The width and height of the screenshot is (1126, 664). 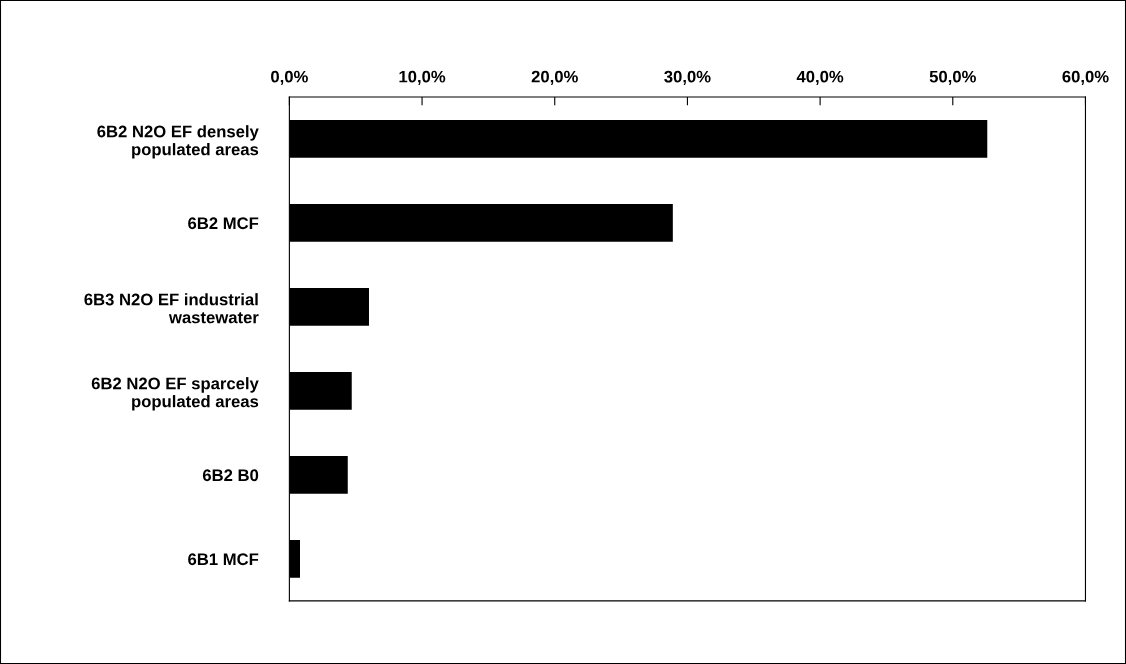 I want to click on y-tick-label: 6B2 B0, so click(x=230, y=475).